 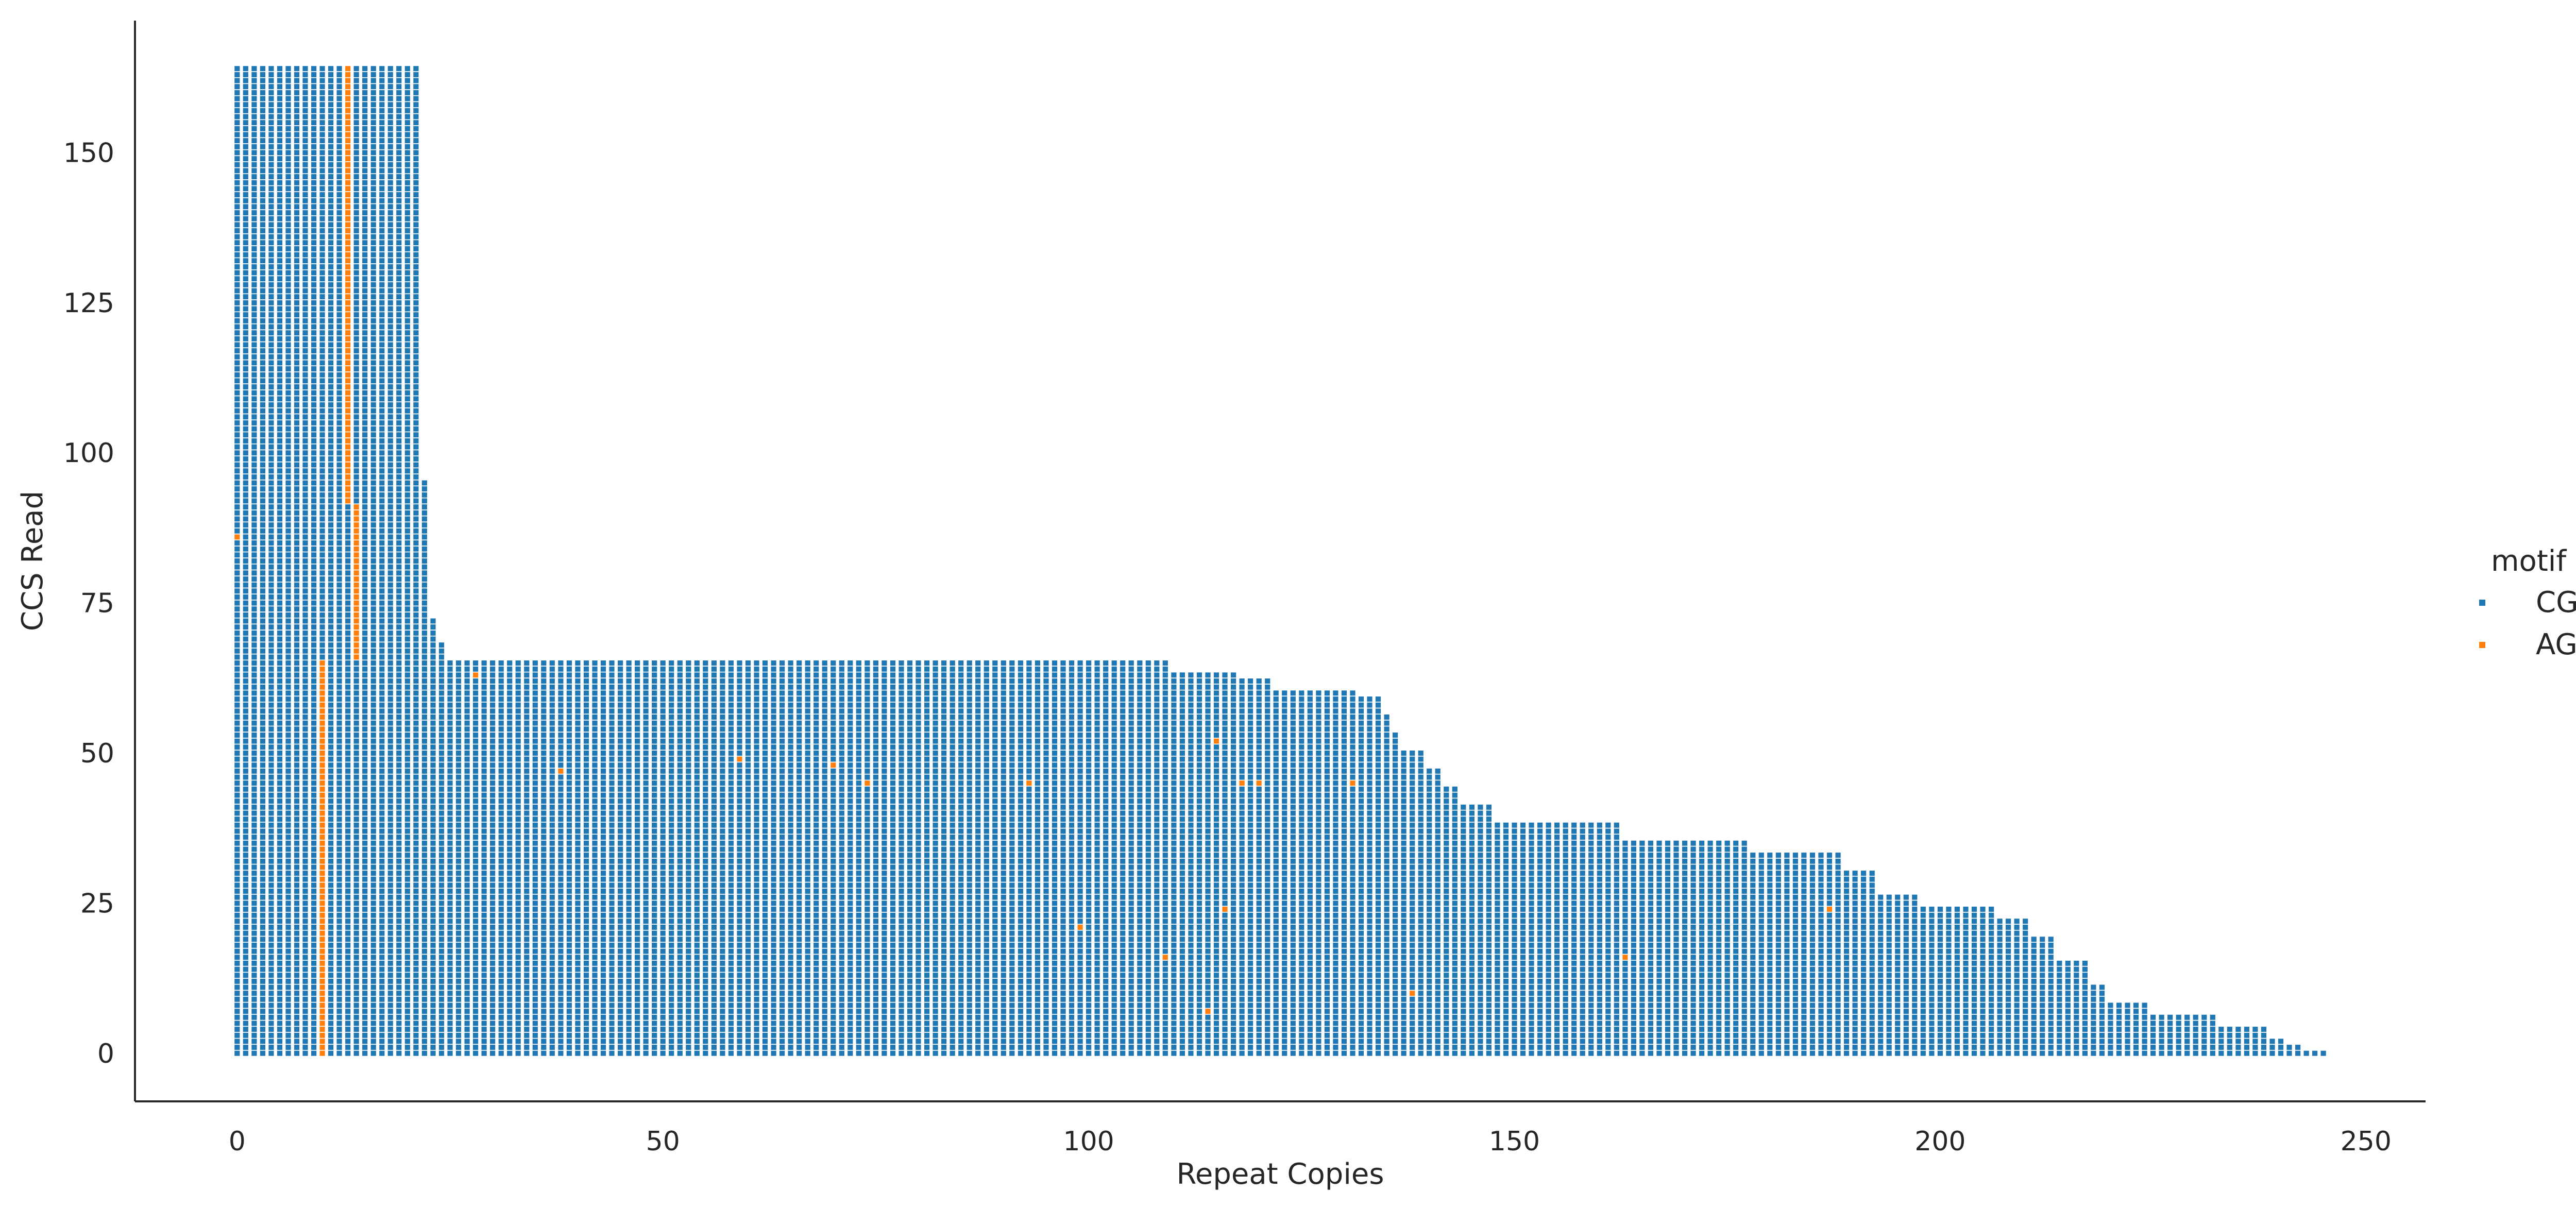 What do you see at coordinates (322, 939) in the screenshot?
I see `agg-point` at bounding box center [322, 939].